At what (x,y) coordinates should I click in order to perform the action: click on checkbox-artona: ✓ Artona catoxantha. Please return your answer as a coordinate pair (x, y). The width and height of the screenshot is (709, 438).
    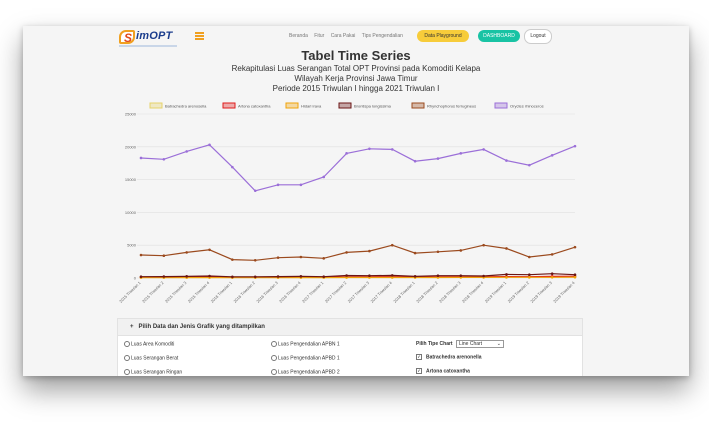
    Looking at the image, I should click on (443, 371).